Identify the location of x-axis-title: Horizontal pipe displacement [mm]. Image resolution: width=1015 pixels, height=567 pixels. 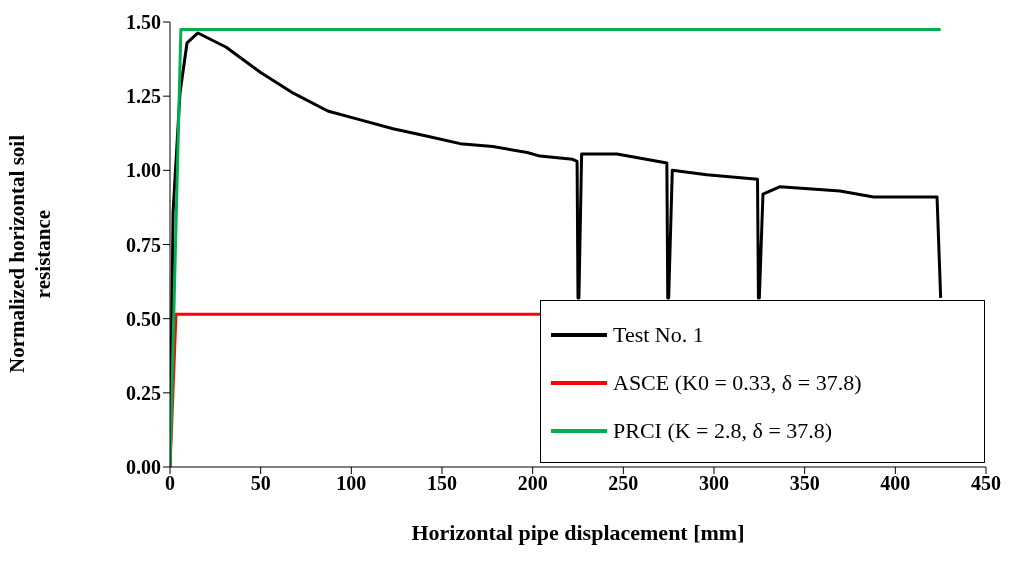
(578, 532).